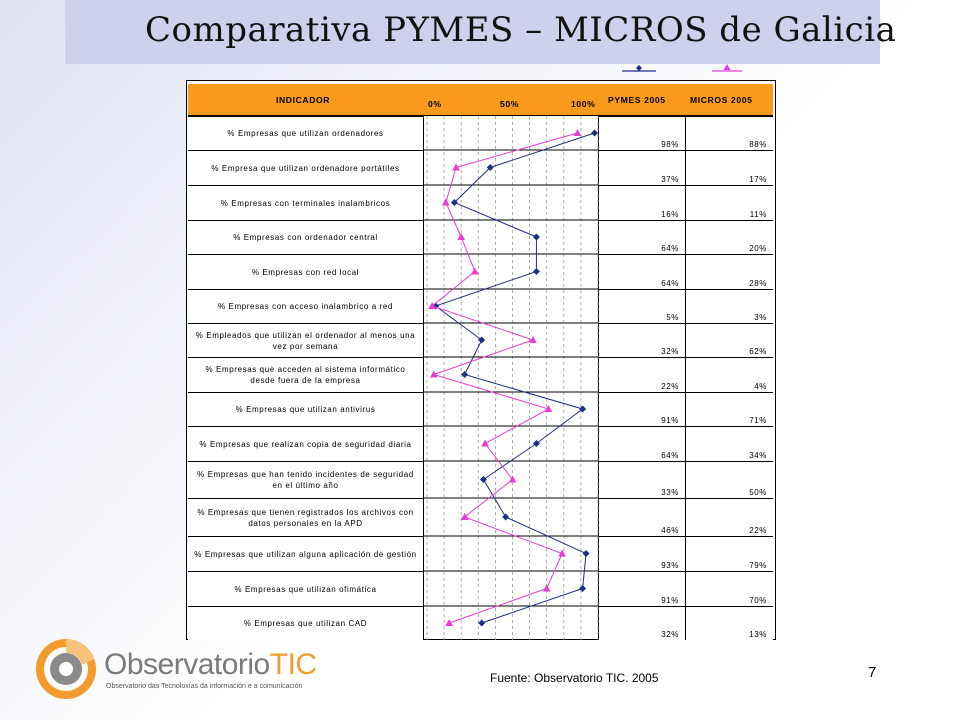  Describe the element at coordinates (670, 386) in the screenshot. I see `pymes-value-text: 22%` at that location.